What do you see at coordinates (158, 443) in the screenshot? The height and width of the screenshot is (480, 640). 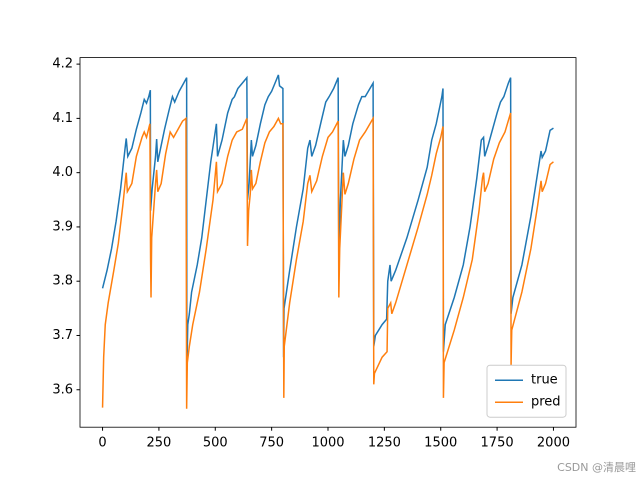 I see `x-tick-label: 250` at bounding box center [158, 443].